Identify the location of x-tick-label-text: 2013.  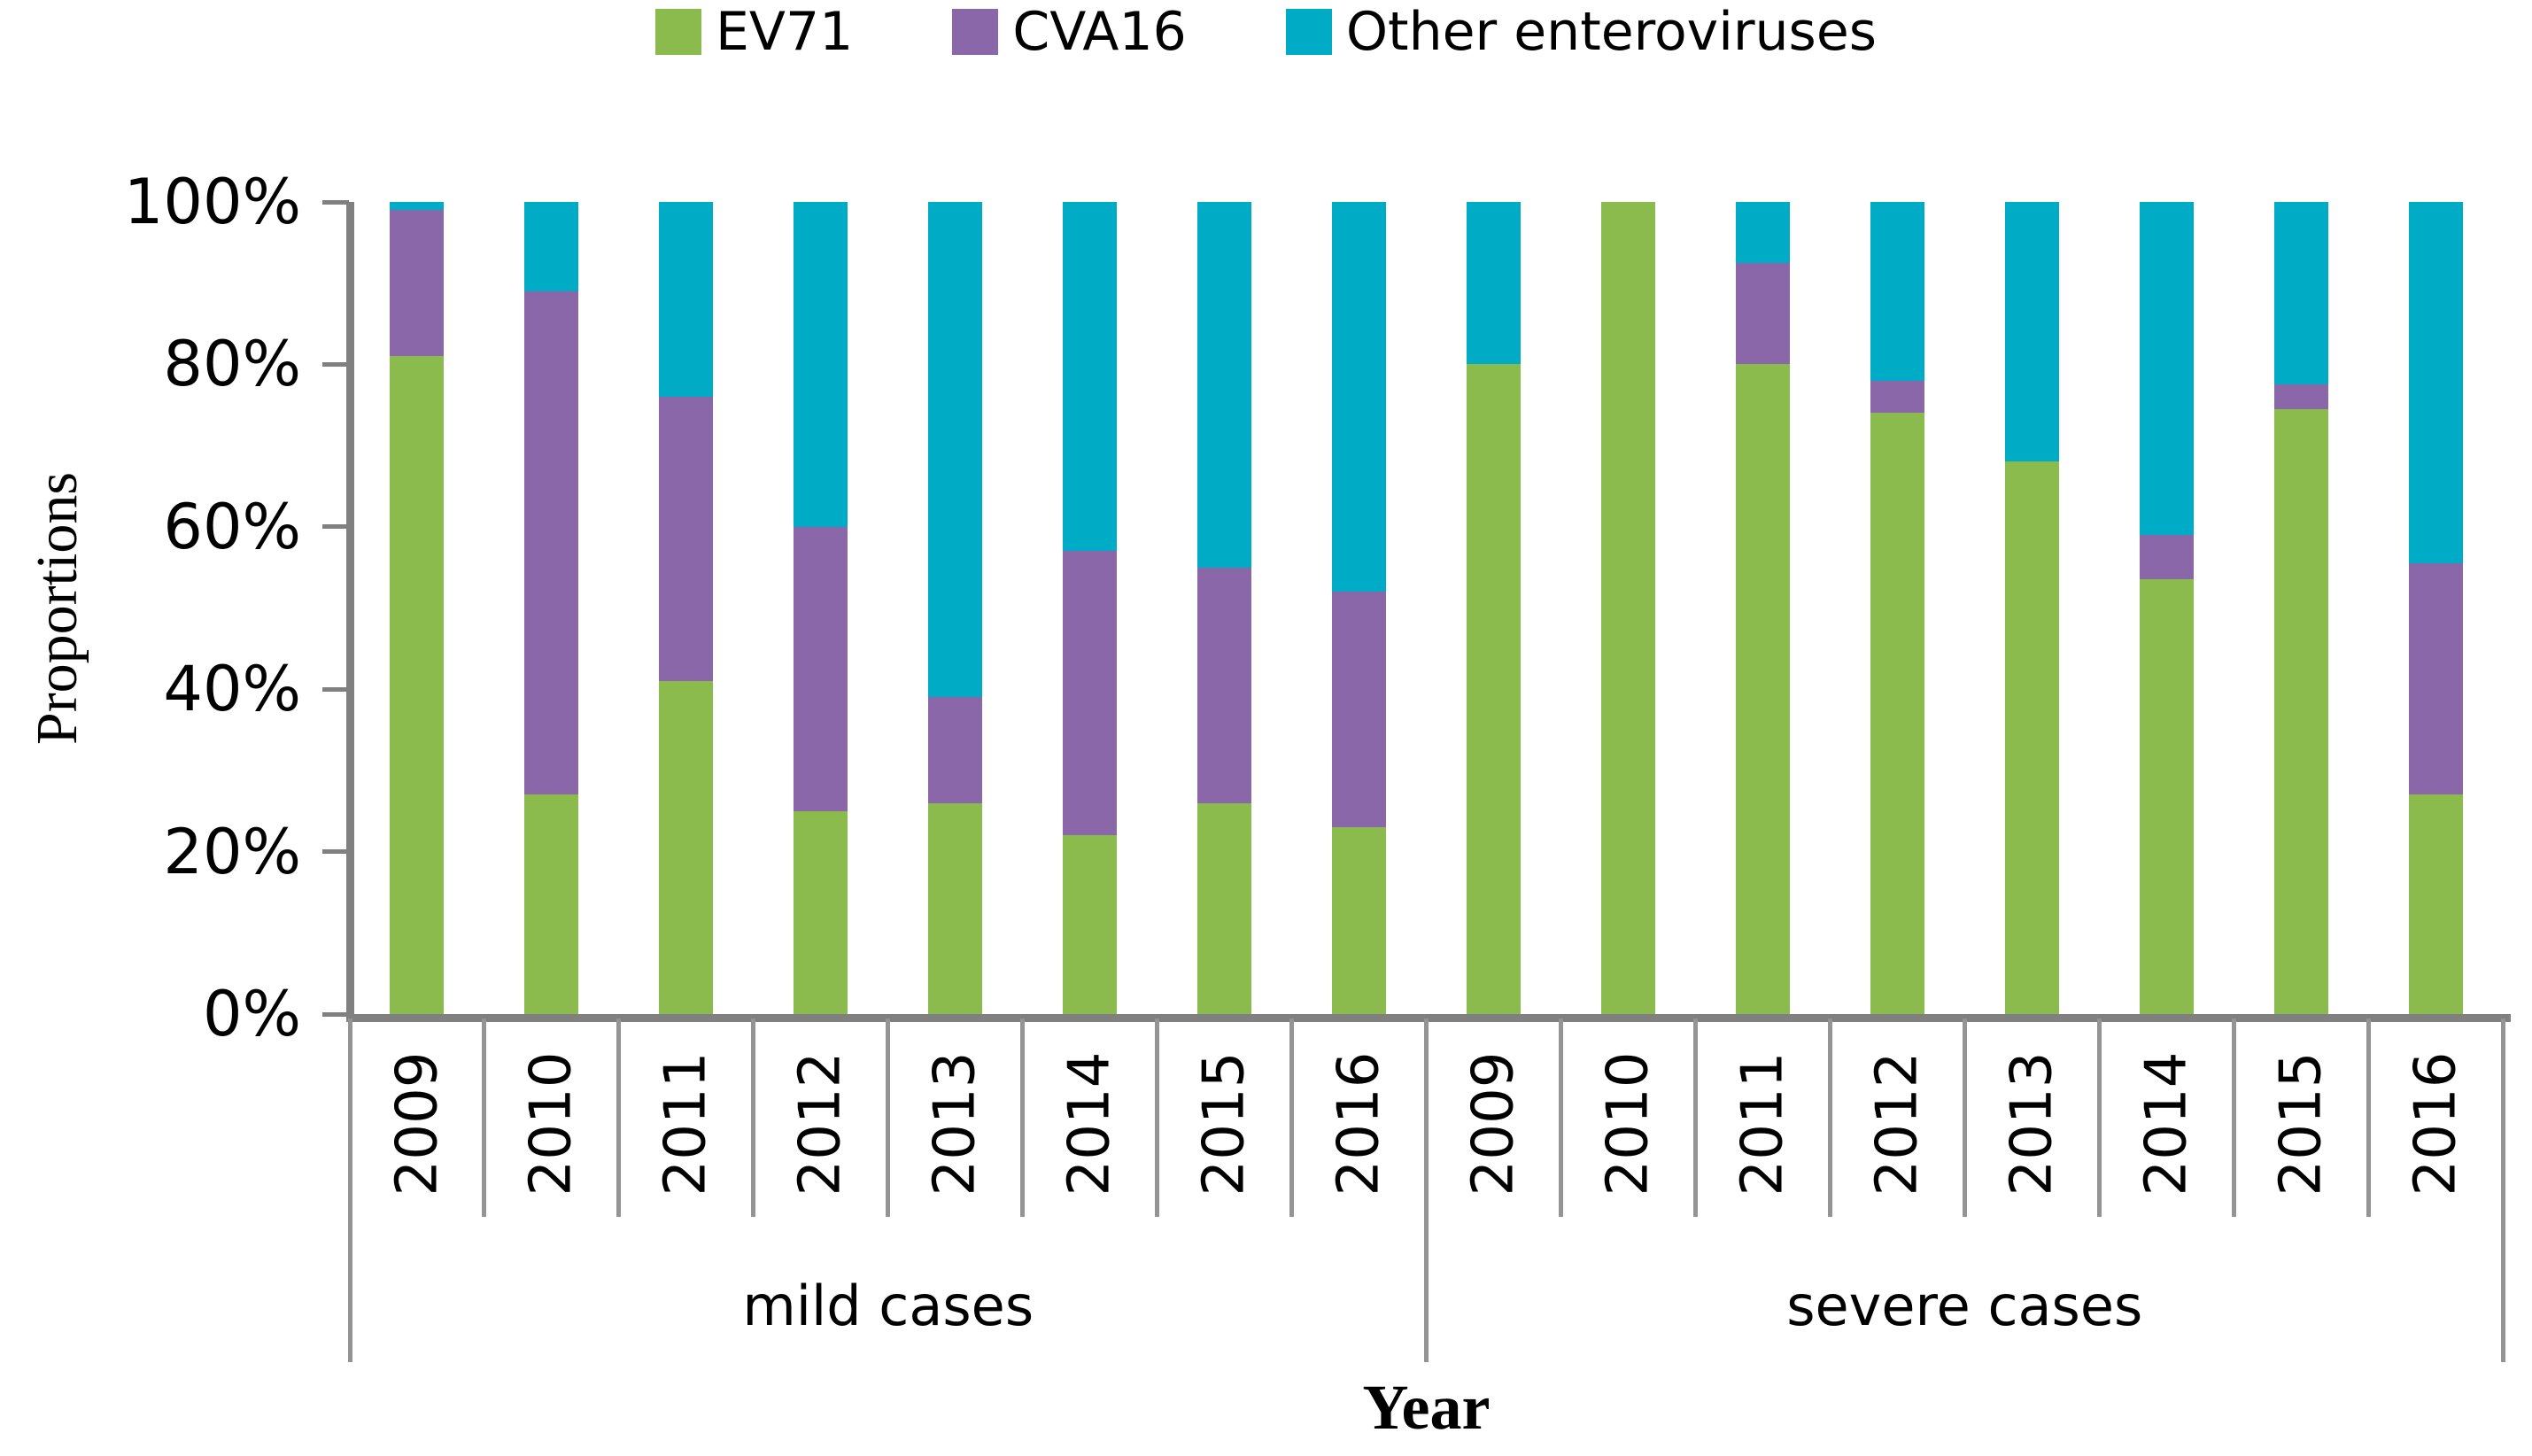
(955, 1124).